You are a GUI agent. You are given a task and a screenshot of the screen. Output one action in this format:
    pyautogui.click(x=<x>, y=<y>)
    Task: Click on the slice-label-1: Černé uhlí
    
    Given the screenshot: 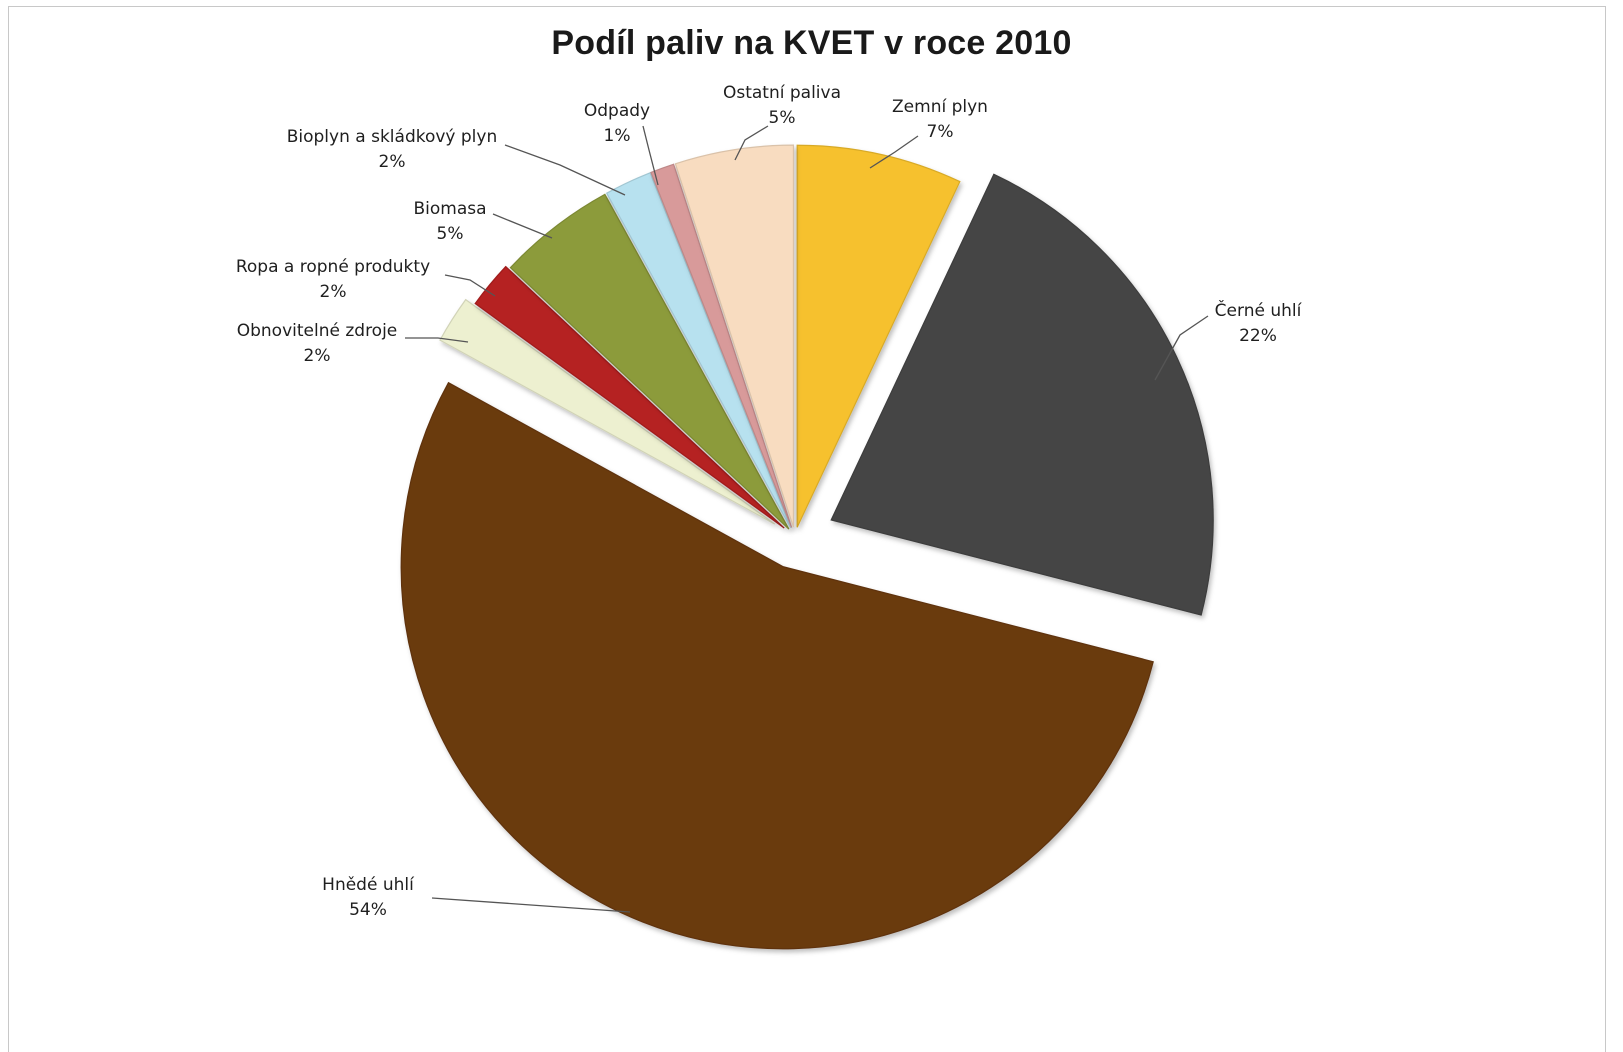 What is the action you would take?
    pyautogui.click(x=1259, y=310)
    